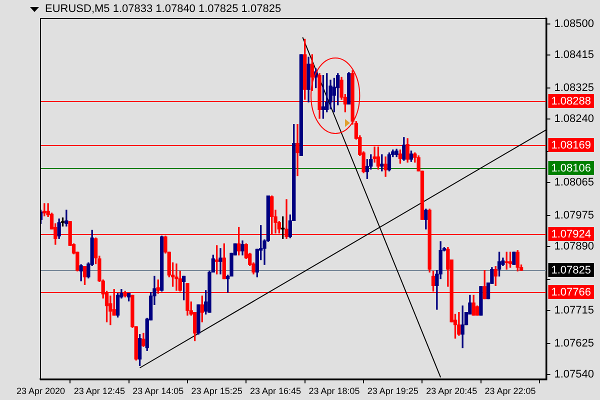  I want to click on y-tick-label: 1.07975, so click(574, 216).